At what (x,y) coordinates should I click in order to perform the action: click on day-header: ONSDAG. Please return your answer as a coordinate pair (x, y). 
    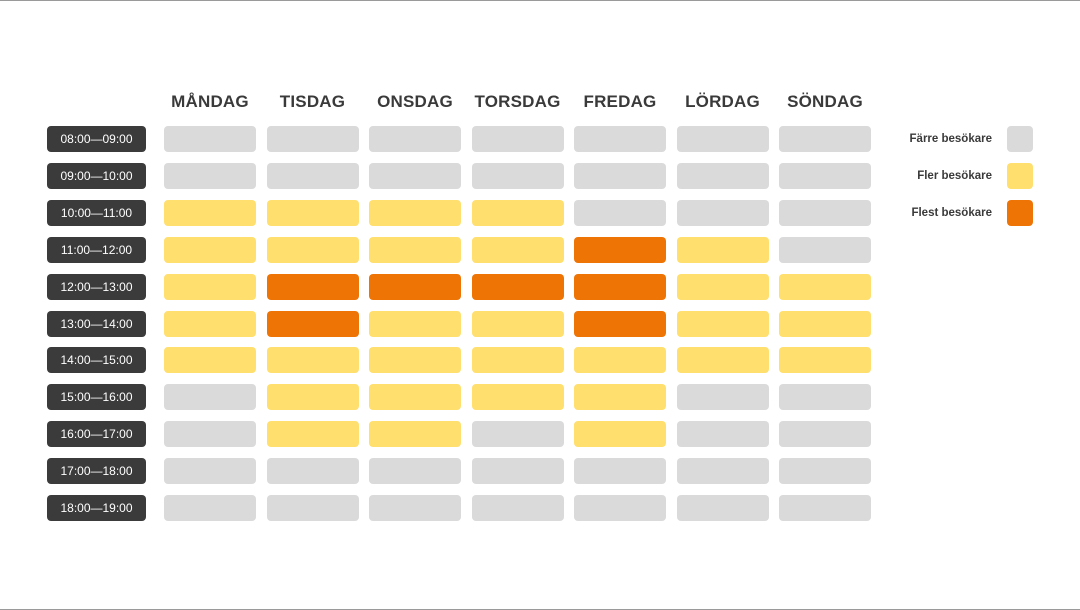
    Looking at the image, I should click on (415, 101).